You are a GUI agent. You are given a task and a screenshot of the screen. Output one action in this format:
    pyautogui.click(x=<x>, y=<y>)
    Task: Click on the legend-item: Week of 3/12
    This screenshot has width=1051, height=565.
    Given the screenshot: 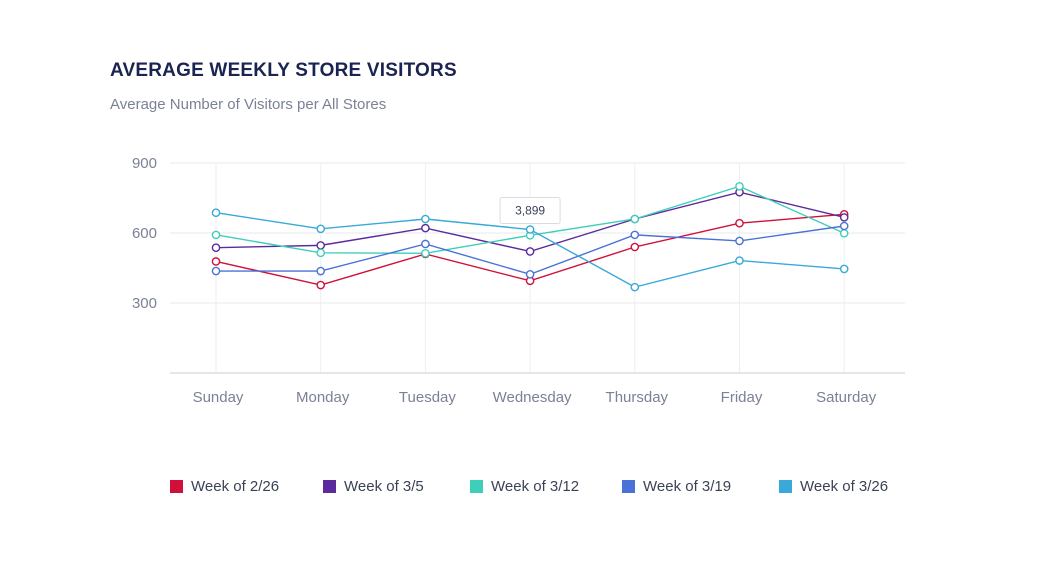 What is the action you would take?
    pyautogui.click(x=524, y=486)
    